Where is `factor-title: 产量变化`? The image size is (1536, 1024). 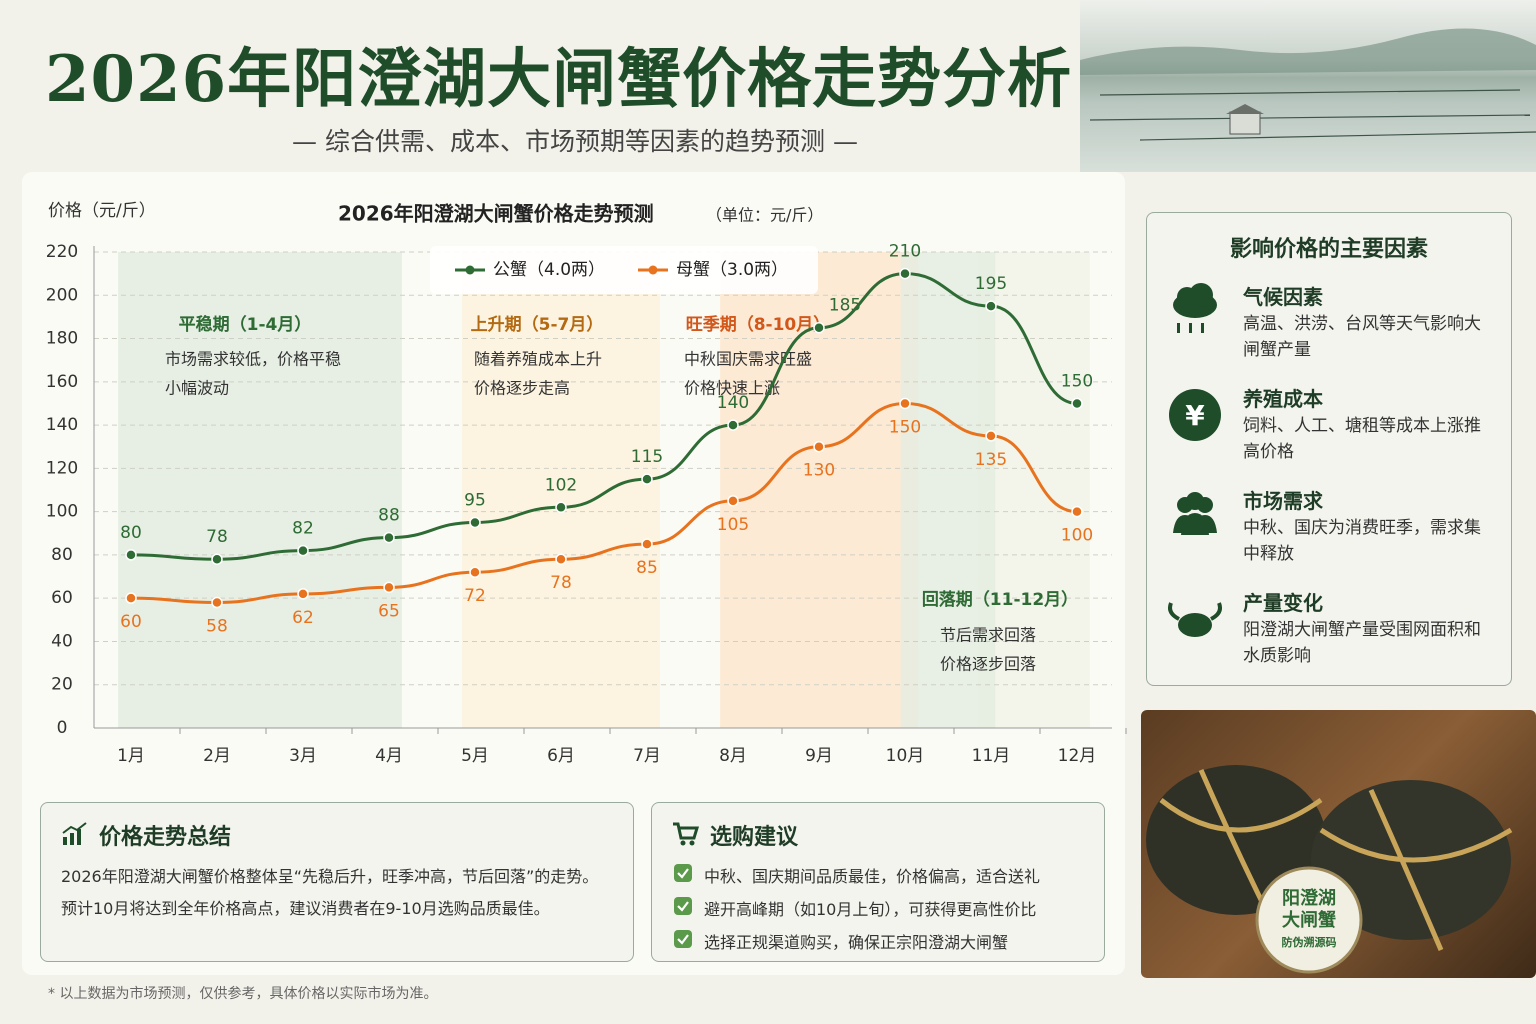 factor-title: 产量变化 is located at coordinates (1283, 603).